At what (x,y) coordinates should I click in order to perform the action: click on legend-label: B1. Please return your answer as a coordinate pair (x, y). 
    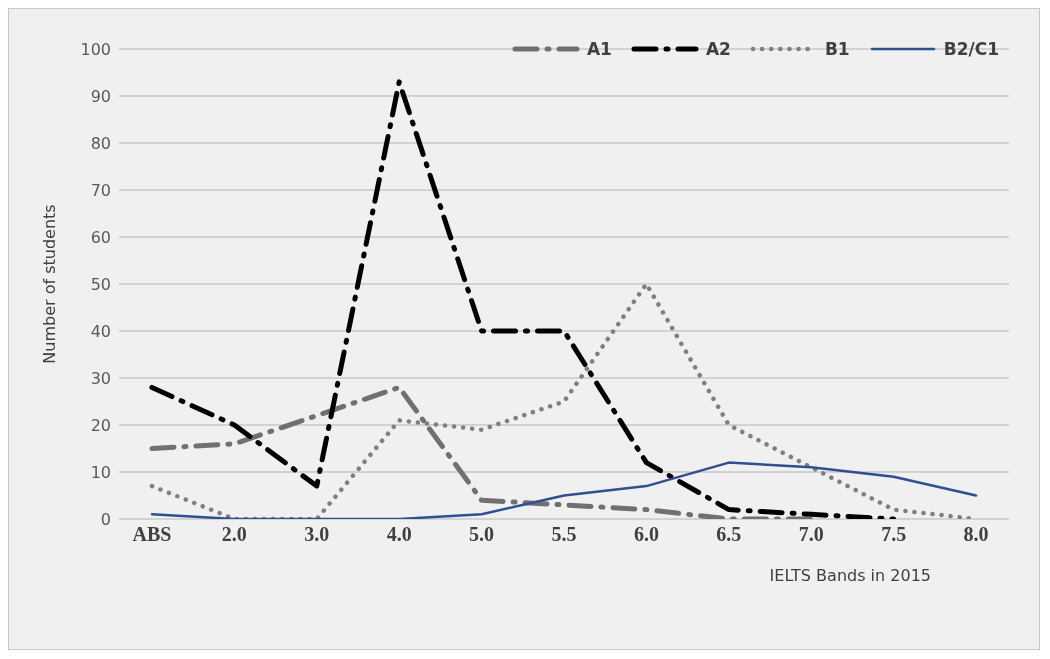
    Looking at the image, I should click on (836, 49).